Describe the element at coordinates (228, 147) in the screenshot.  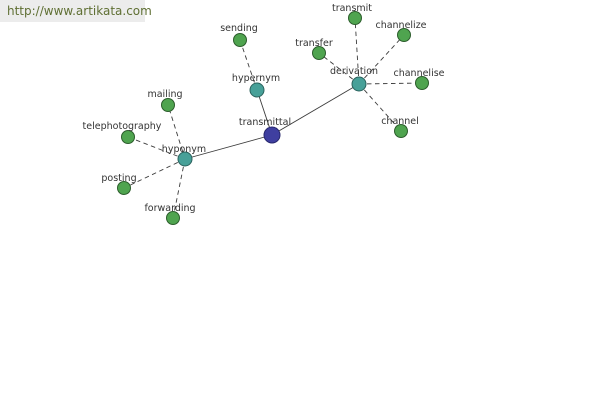
I see `edge-transmittal-hyponym` at that location.